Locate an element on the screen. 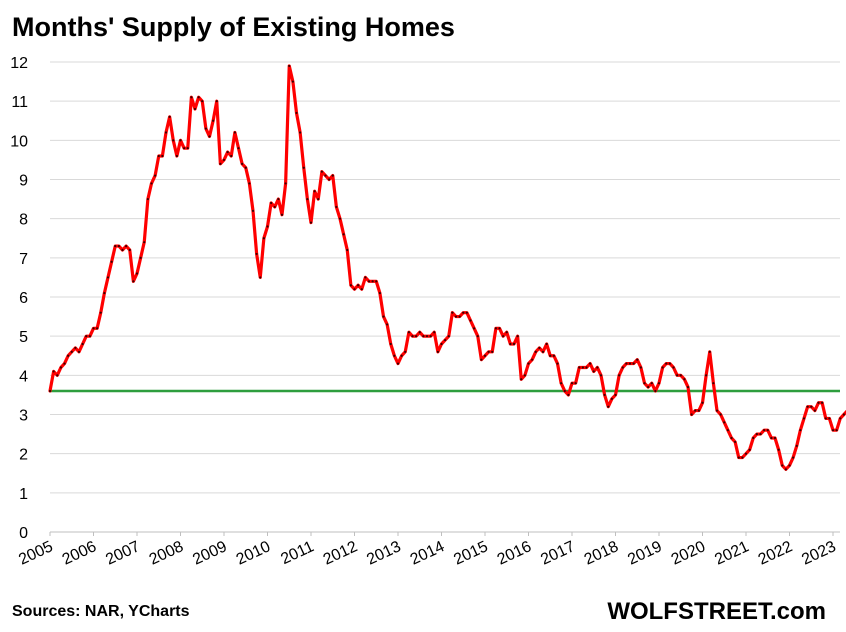  x-tick-label: 2017 is located at coordinates (558, 553).